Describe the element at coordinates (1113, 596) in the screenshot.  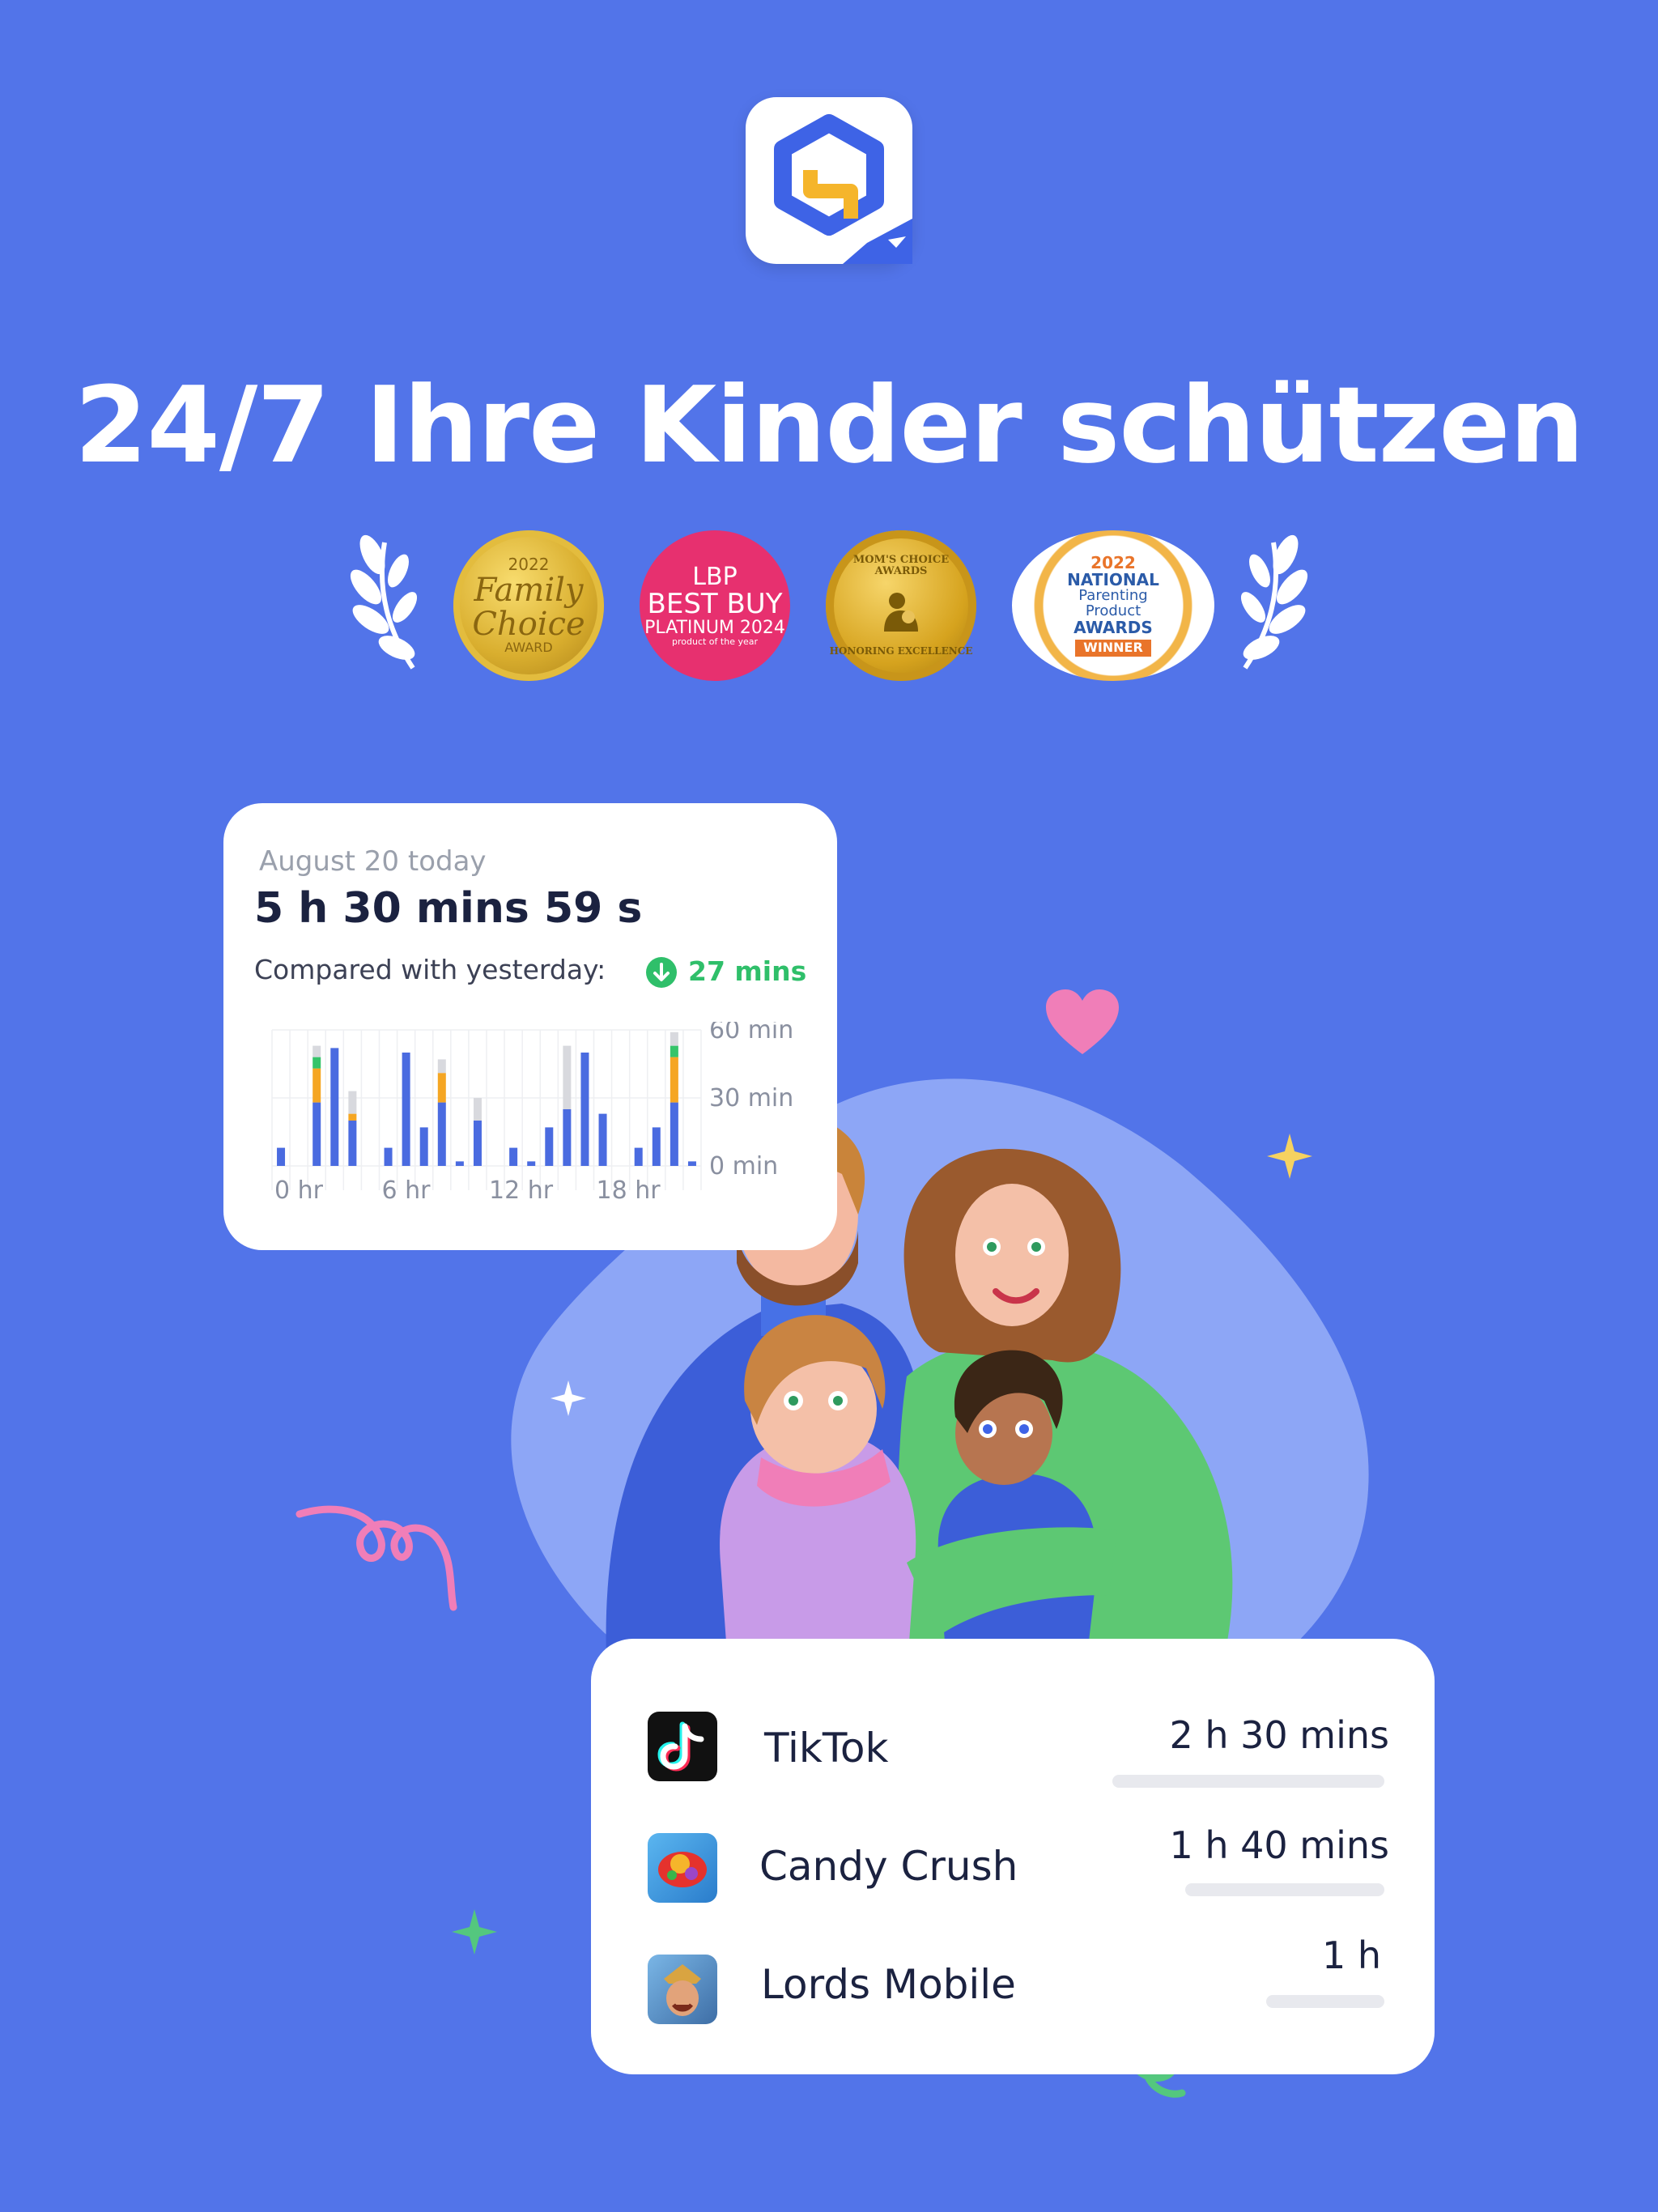
I see `award-line: Parenting` at that location.